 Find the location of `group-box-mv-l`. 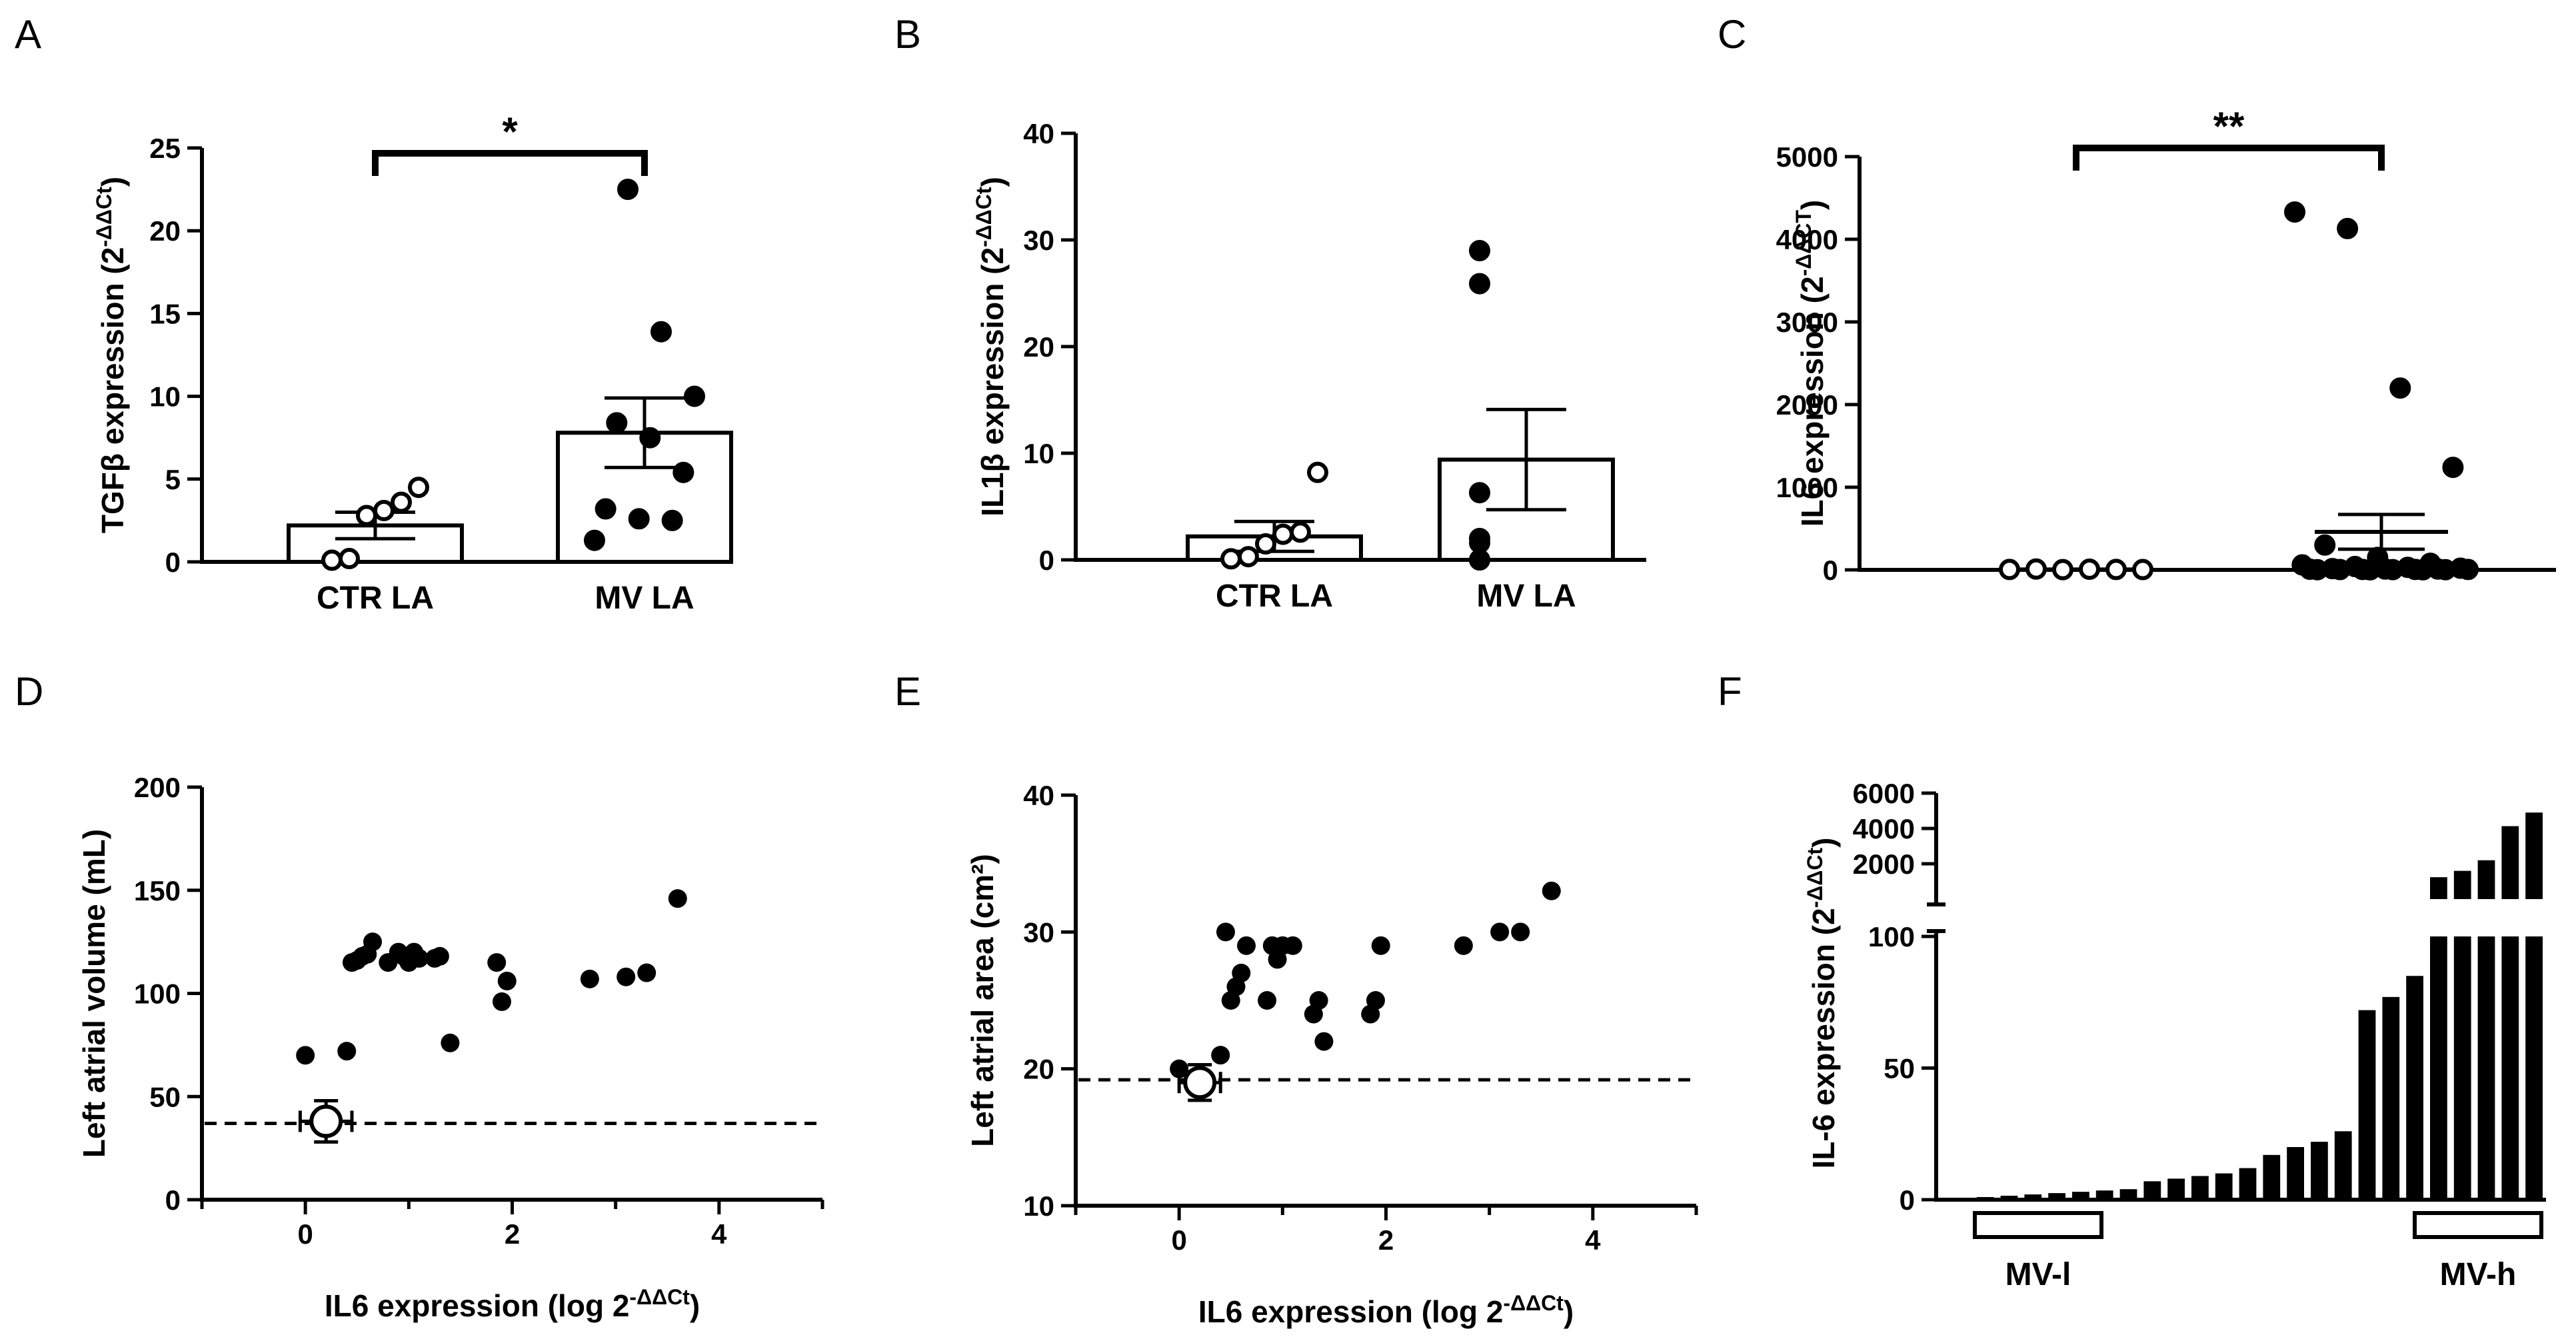

group-box-mv-l is located at coordinates (2038, 1225).